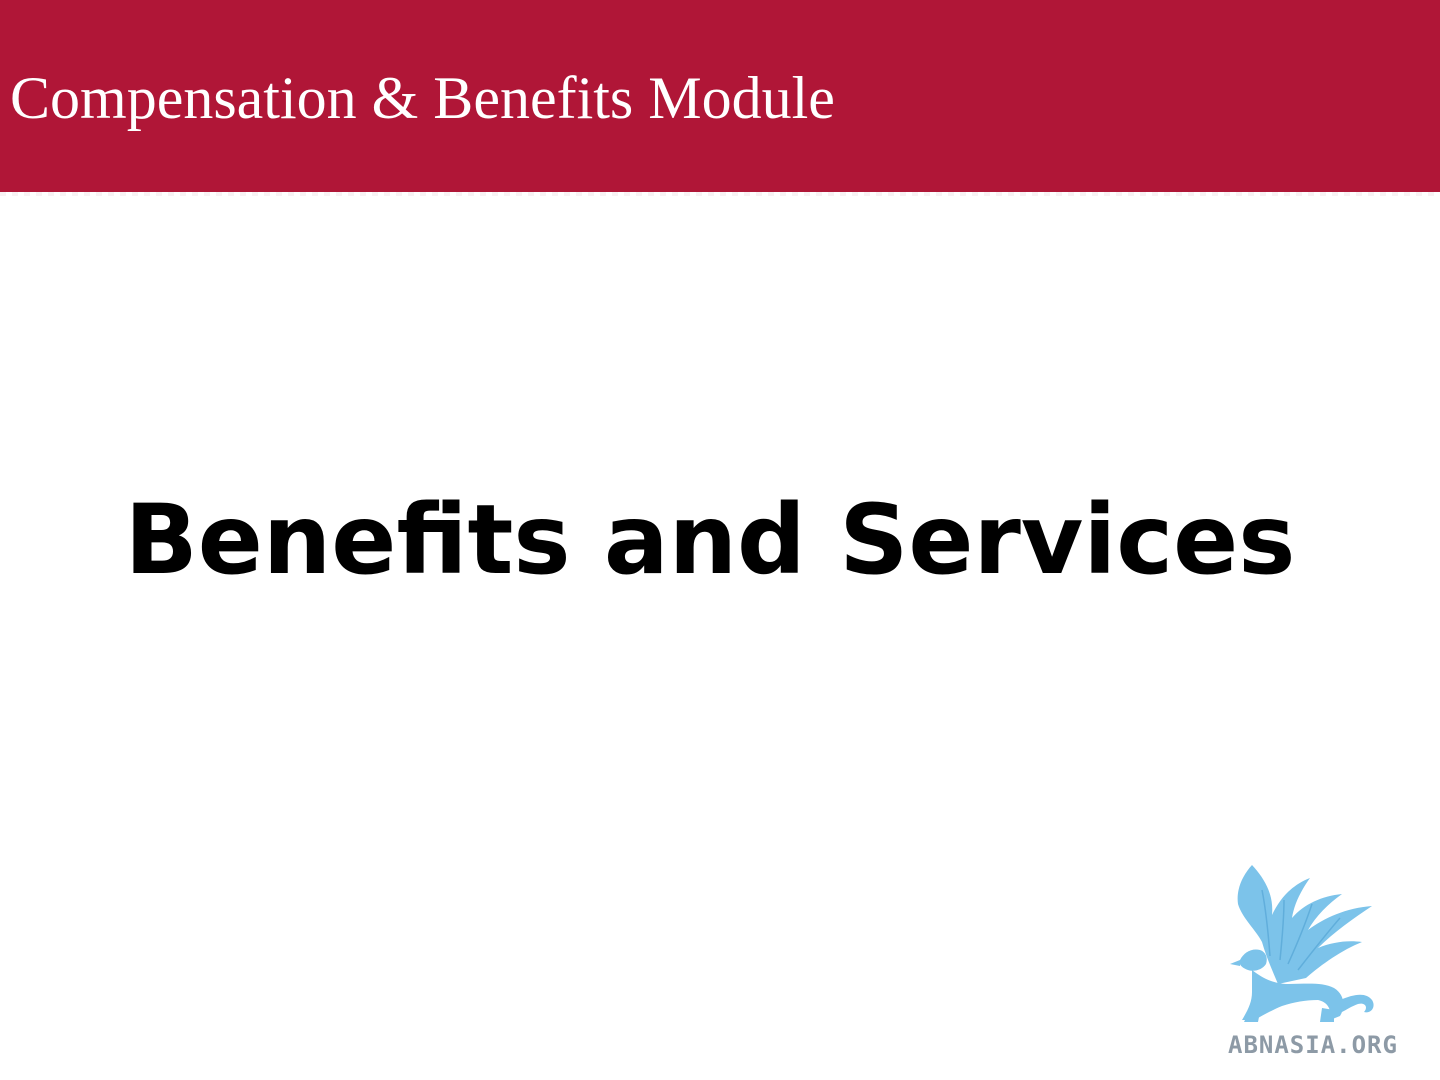  I want to click on header-title: Compensation & Benefits Module, so click(422, 98).